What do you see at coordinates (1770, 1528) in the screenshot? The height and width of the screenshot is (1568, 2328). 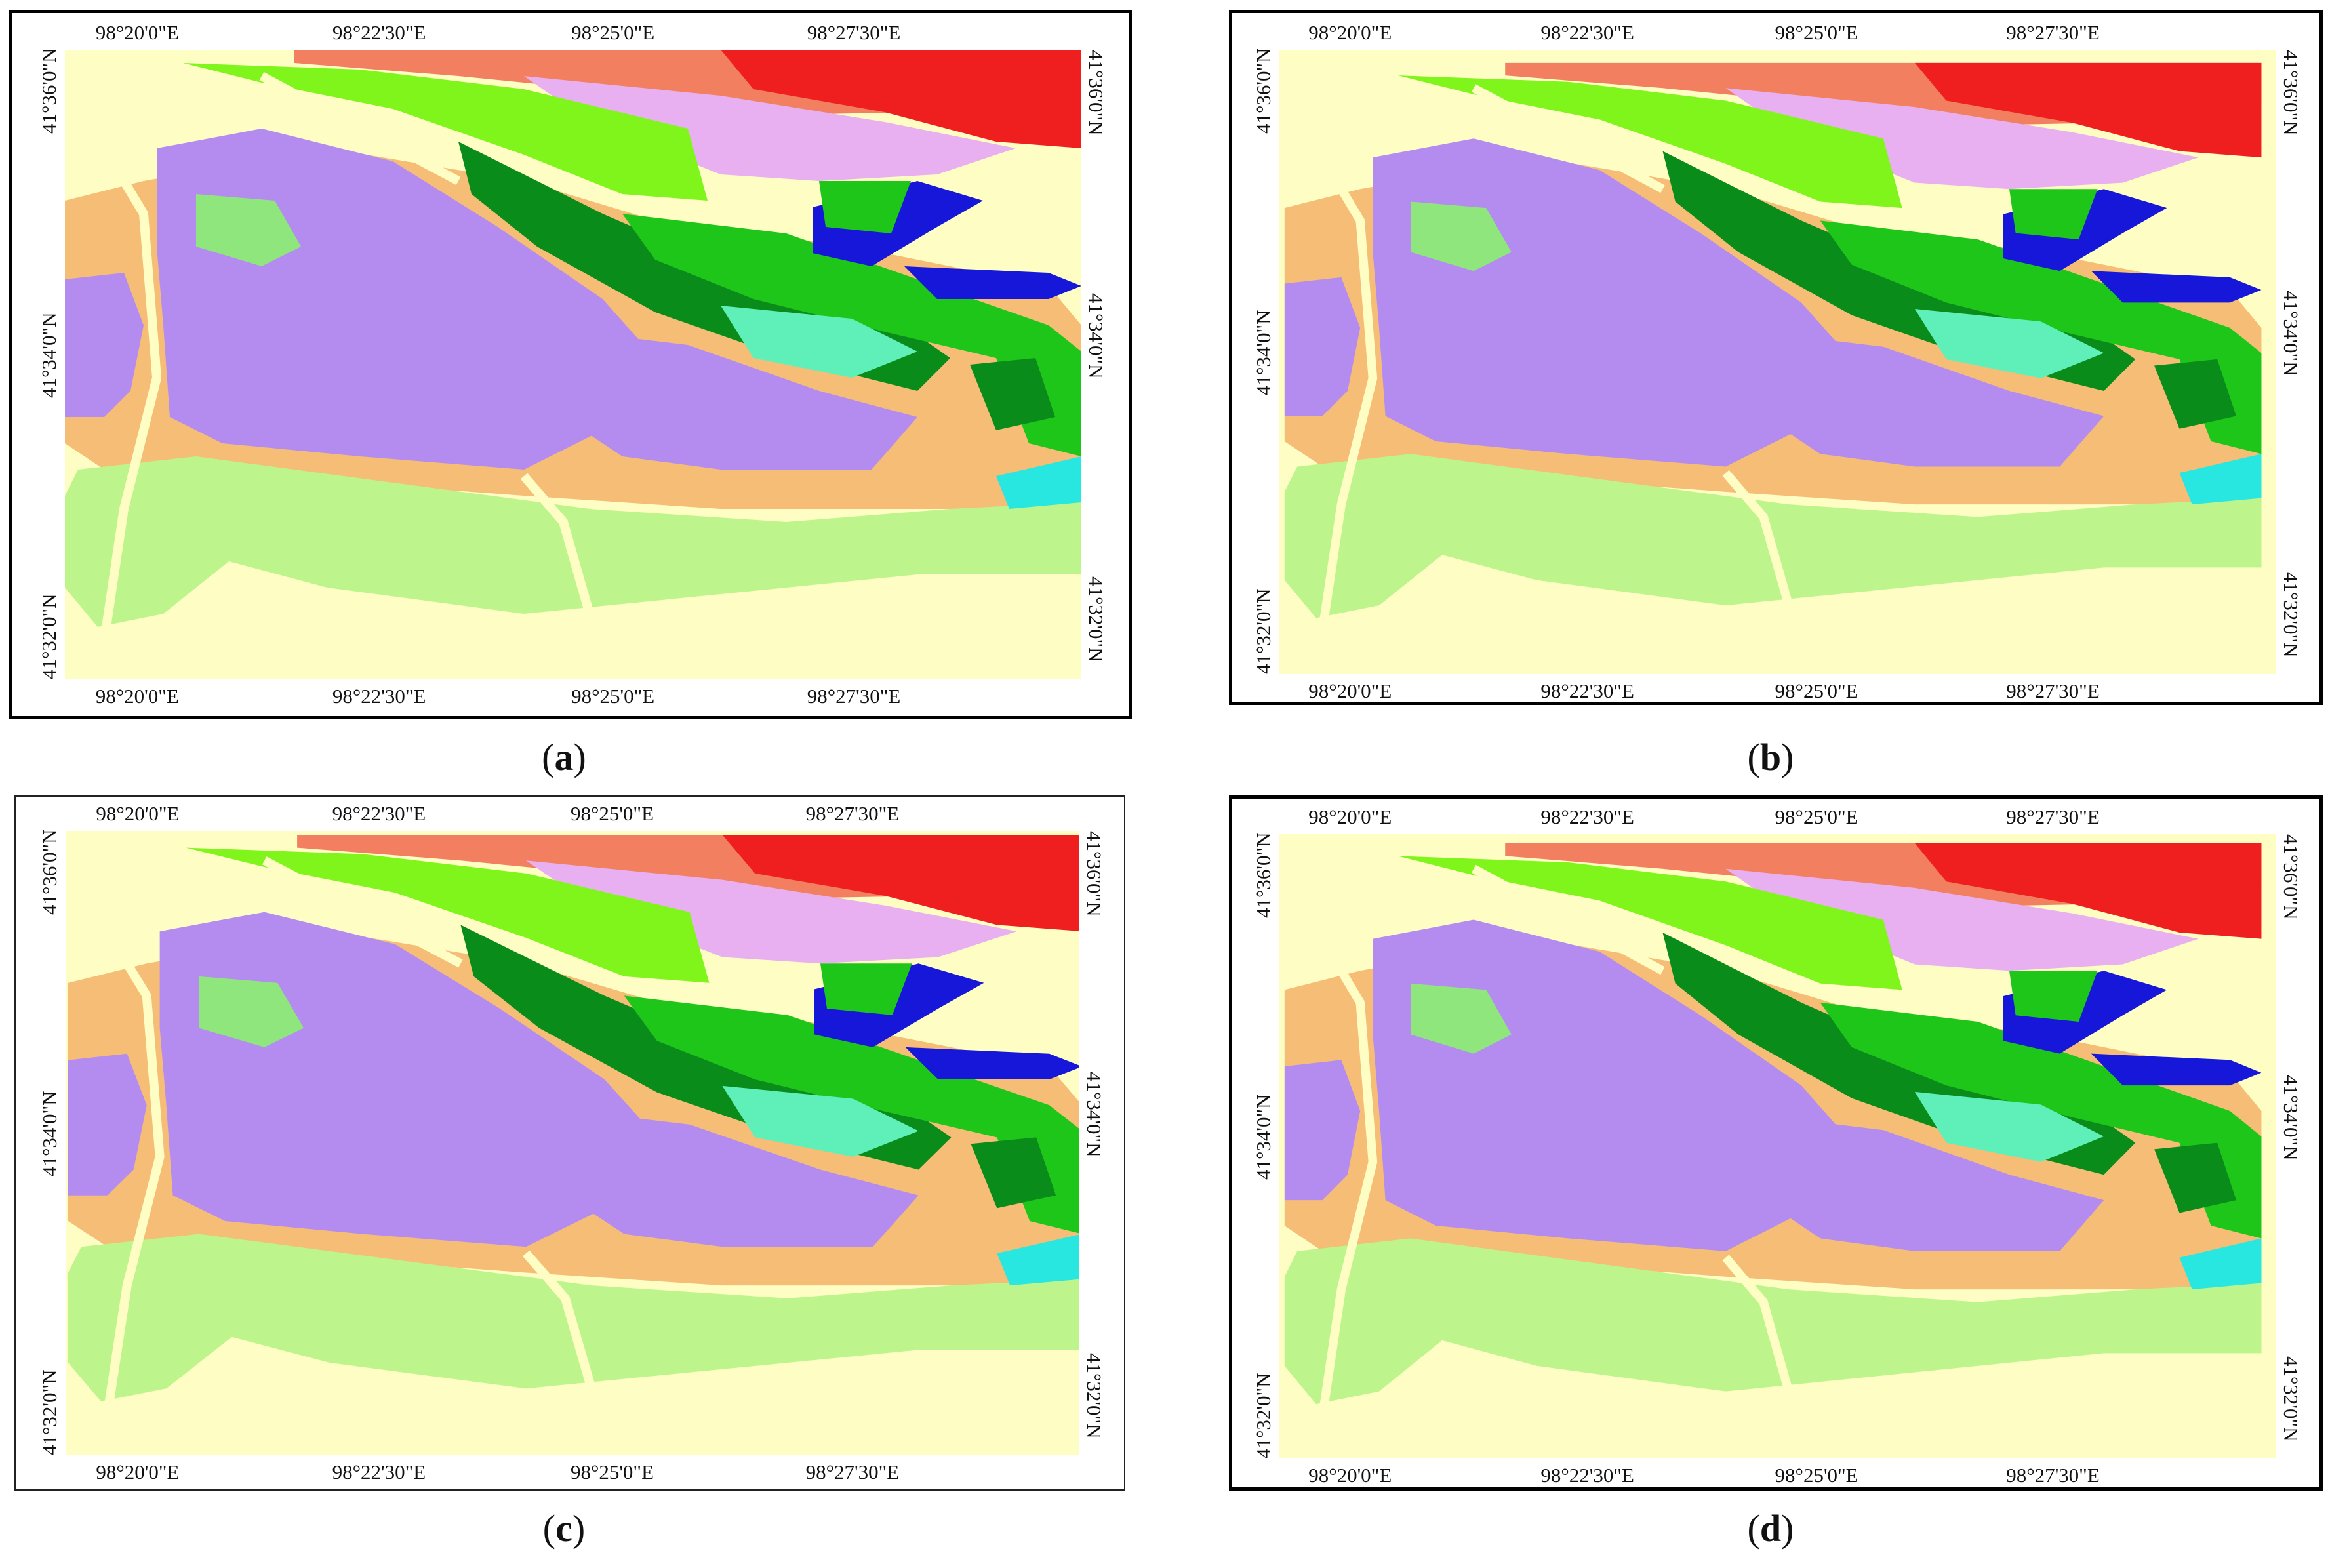 I see `panel-caption-d: (d)` at bounding box center [1770, 1528].